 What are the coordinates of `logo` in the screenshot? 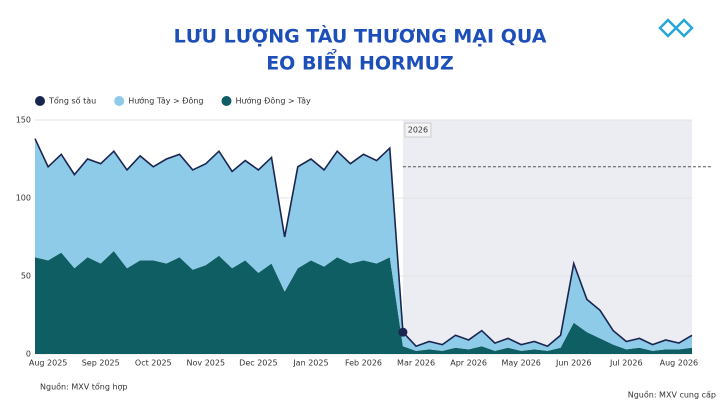 It's located at (676, 28).